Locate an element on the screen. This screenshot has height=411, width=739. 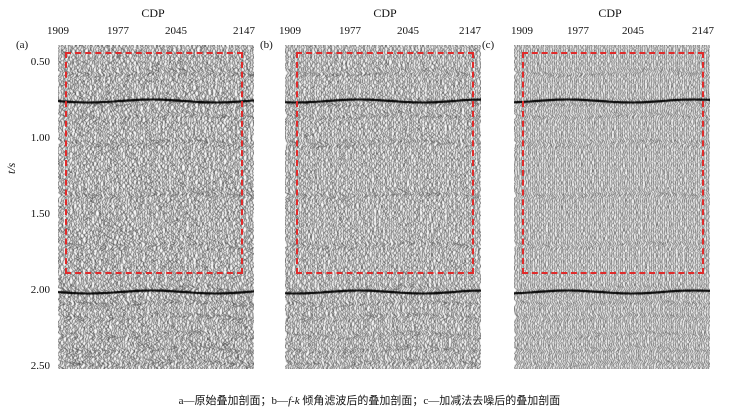
figure-caption: a—原始叠加剖面；b—f-k 倾角滤波后的叠加剖面；c—加减法去噪后的叠加剖面 is located at coordinates (369, 400).